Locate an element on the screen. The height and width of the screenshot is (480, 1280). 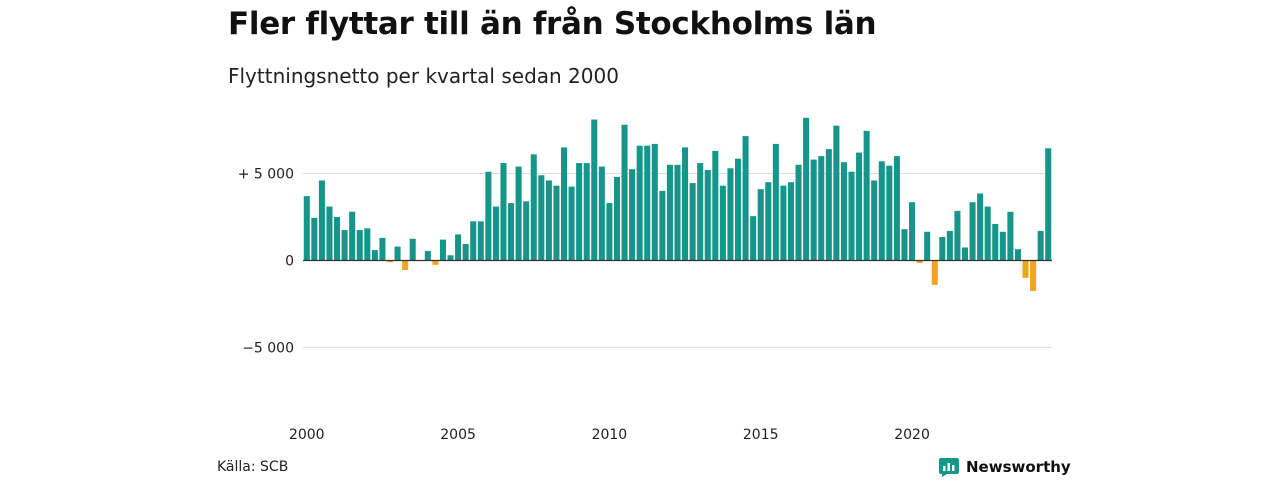
source-note: Källa: SCB is located at coordinates (253, 467).